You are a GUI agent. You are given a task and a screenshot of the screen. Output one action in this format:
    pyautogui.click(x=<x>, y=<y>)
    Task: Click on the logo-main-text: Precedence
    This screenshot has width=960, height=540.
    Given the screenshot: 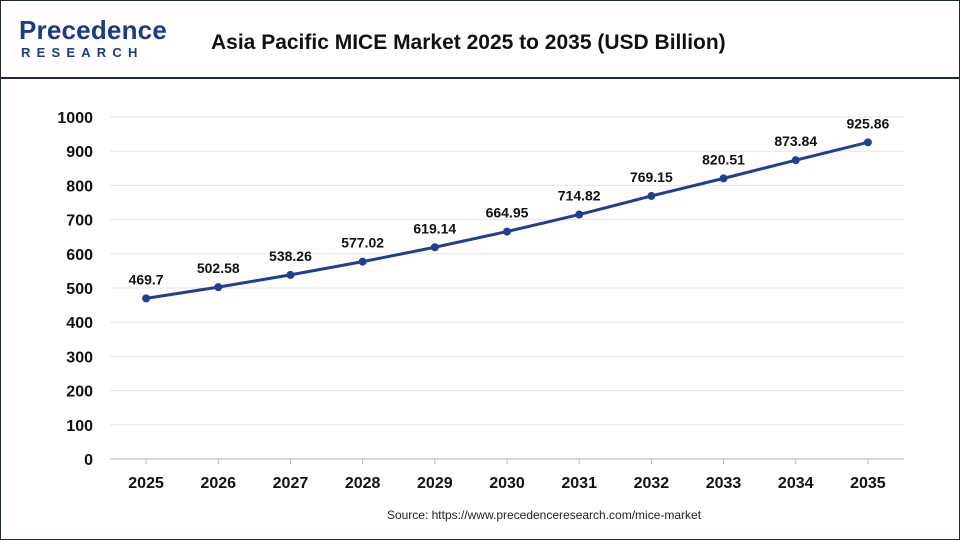 What is the action you would take?
    pyautogui.click(x=93, y=30)
    